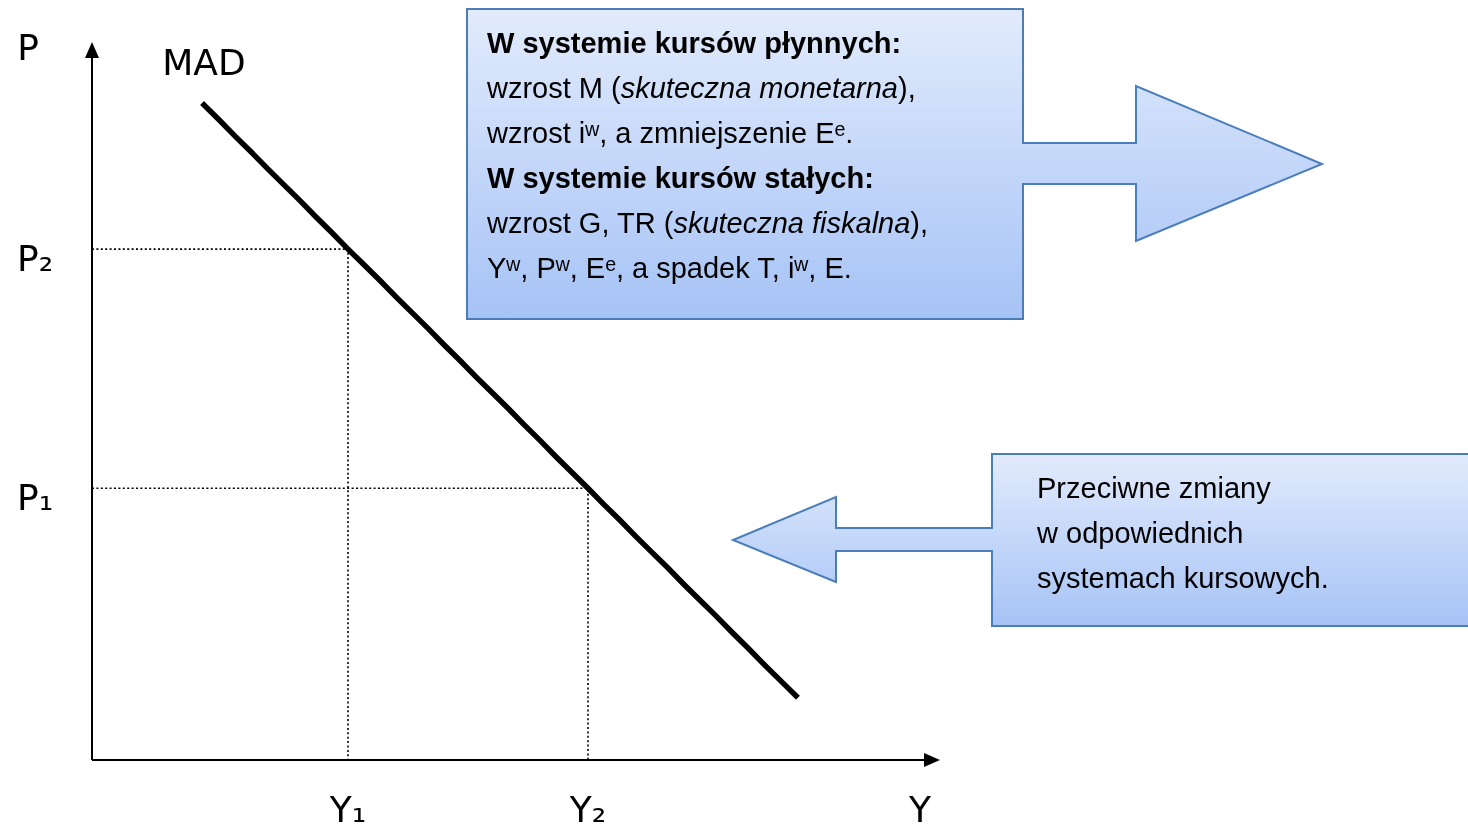 The height and width of the screenshot is (832, 1468). What do you see at coordinates (587, 809) in the screenshot?
I see `x-tick-label: Y₂` at bounding box center [587, 809].